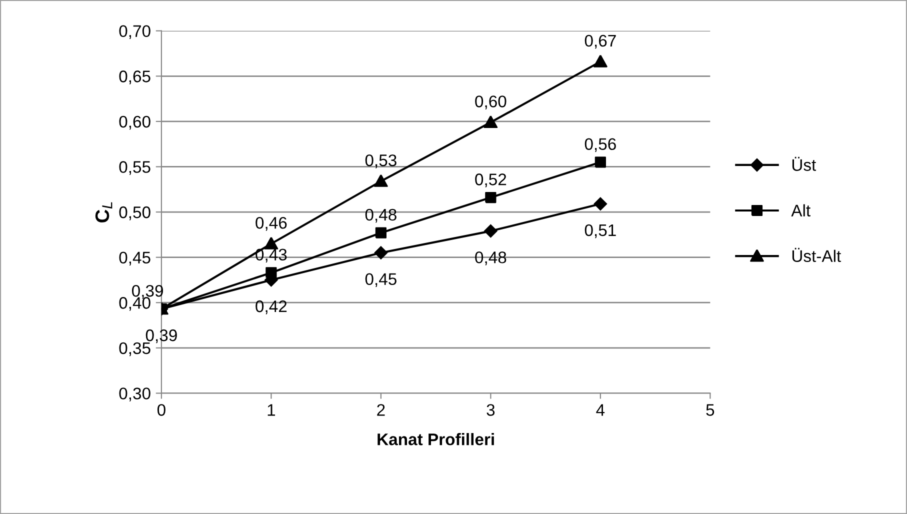 This screenshot has height=514, width=907. What do you see at coordinates (804, 163) in the screenshot?
I see `legend-label: Üst` at bounding box center [804, 163].